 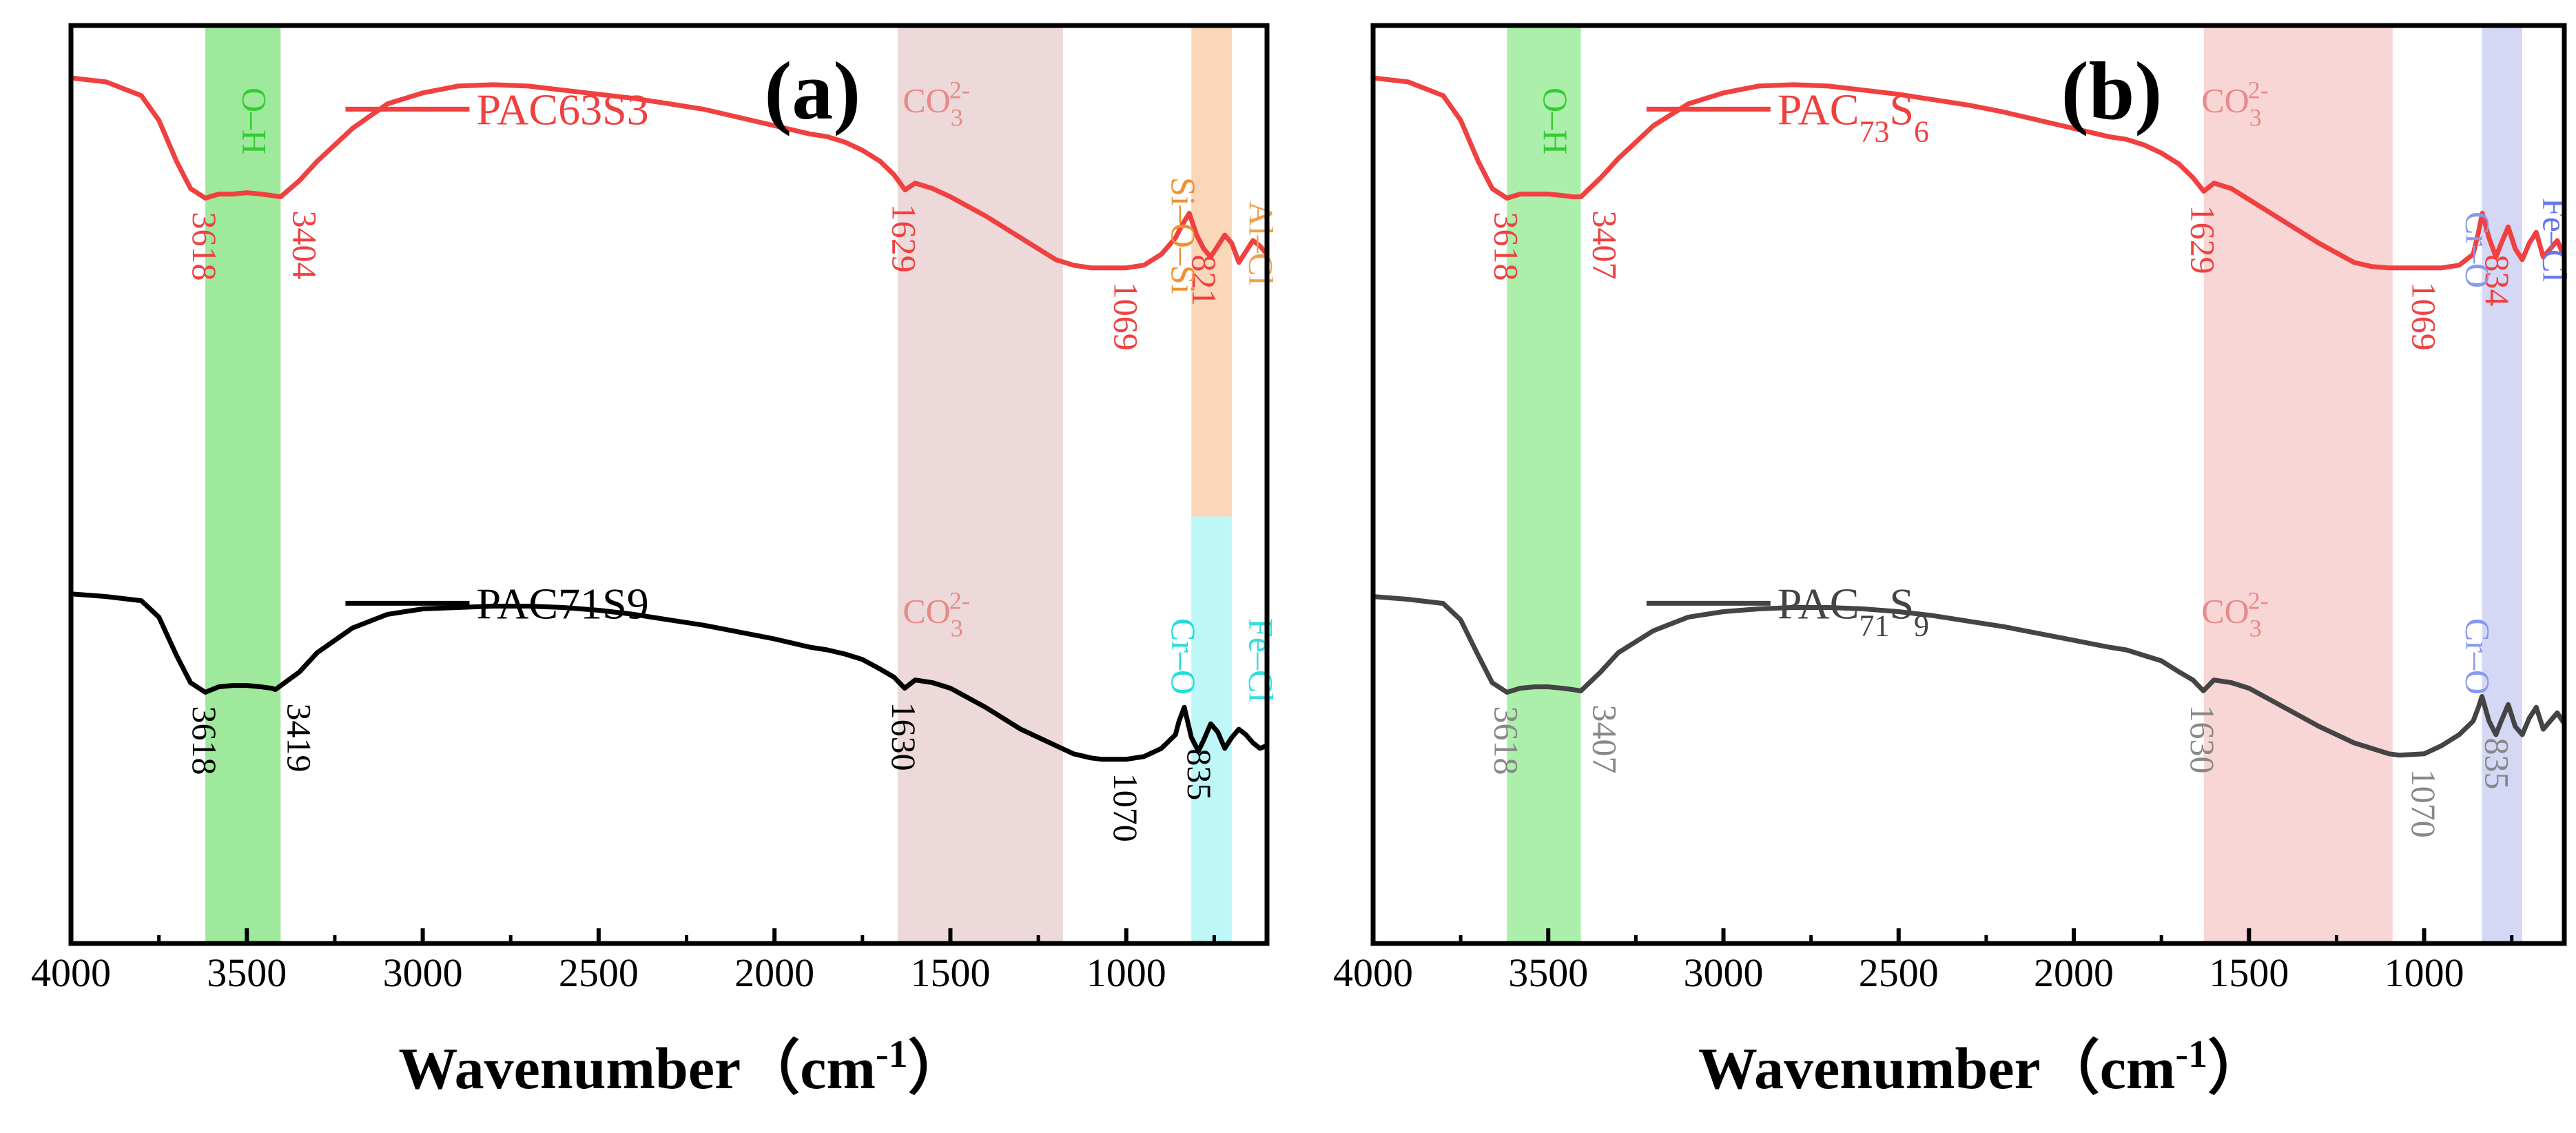 What do you see at coordinates (1853, 116) in the screenshot?
I see `legend-label: PAC73S6` at bounding box center [1853, 116].